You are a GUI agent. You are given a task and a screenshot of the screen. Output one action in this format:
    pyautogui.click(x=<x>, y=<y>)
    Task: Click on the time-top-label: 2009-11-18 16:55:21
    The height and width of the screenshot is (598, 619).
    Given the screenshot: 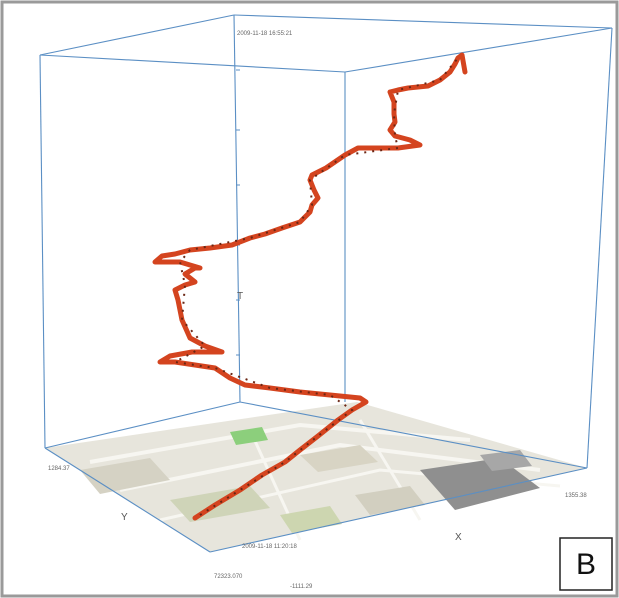 What is the action you would take?
    pyautogui.click(x=265, y=34)
    